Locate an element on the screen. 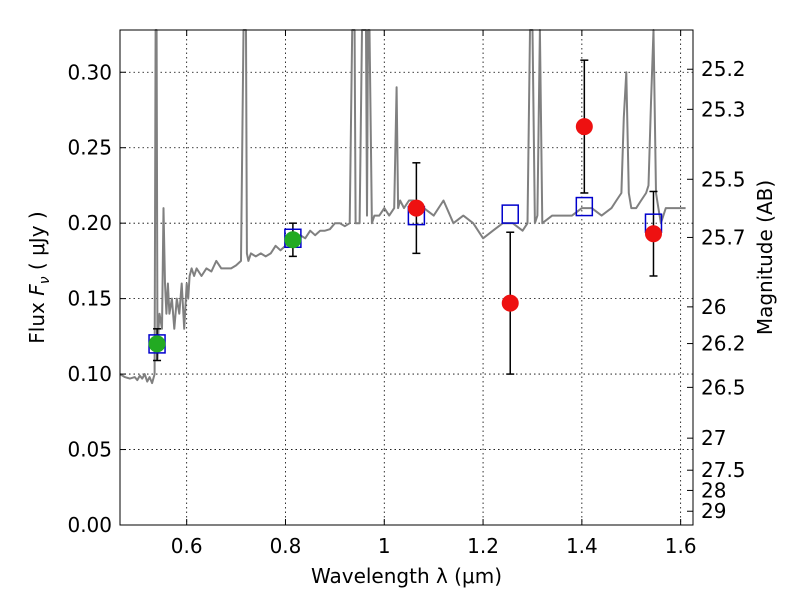 The height and width of the screenshot is (600, 800). right-tick-label: 25.5 is located at coordinates (723, 179).